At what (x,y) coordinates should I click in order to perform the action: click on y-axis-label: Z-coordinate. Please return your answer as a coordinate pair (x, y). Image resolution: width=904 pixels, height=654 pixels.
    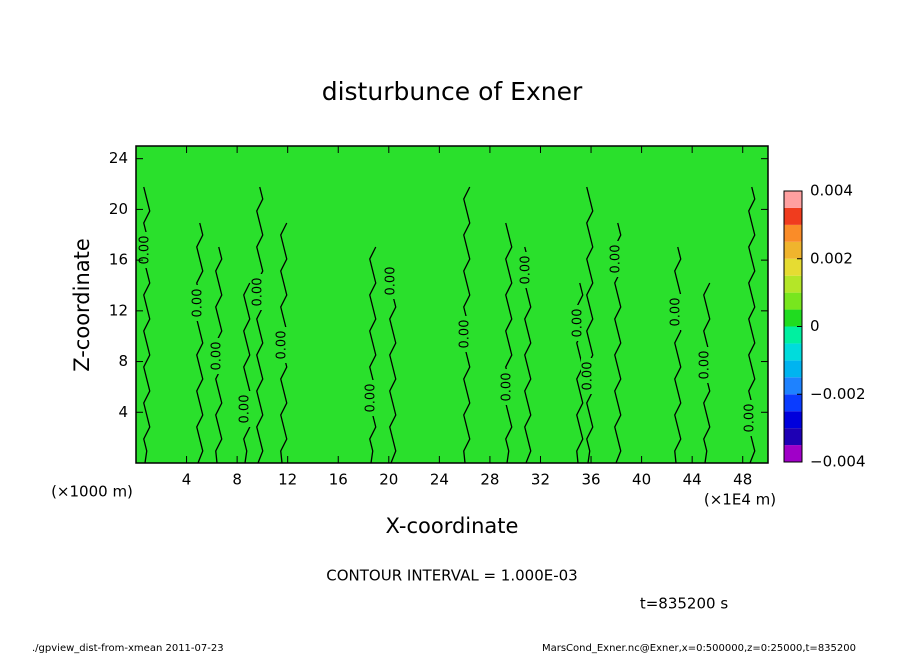
    Looking at the image, I should click on (82, 305).